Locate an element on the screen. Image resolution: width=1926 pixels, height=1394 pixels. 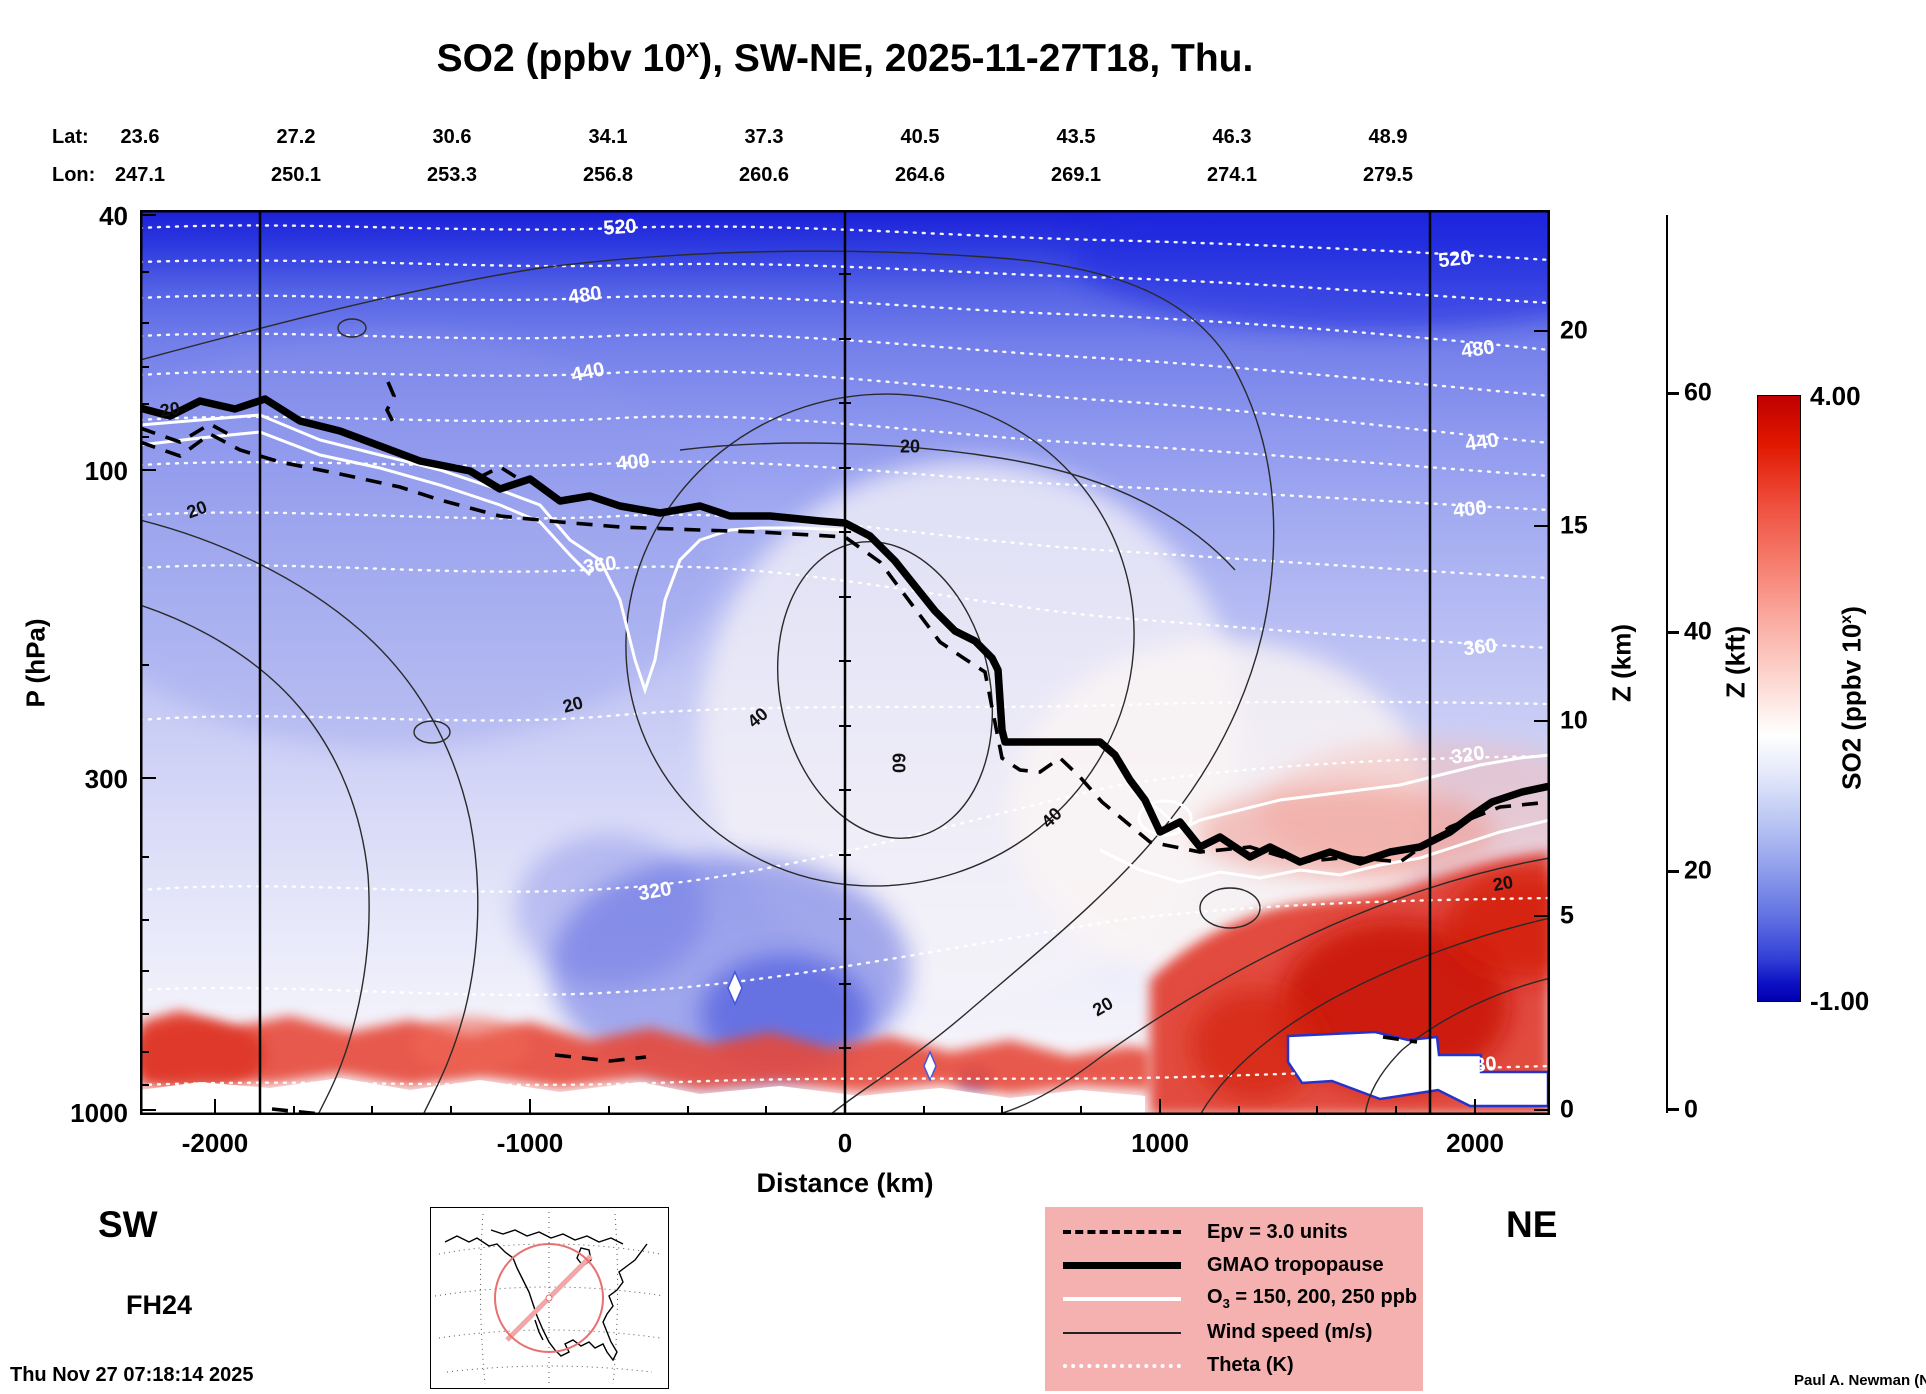
dotted-line-sample is located at coordinates (1122, 1365).